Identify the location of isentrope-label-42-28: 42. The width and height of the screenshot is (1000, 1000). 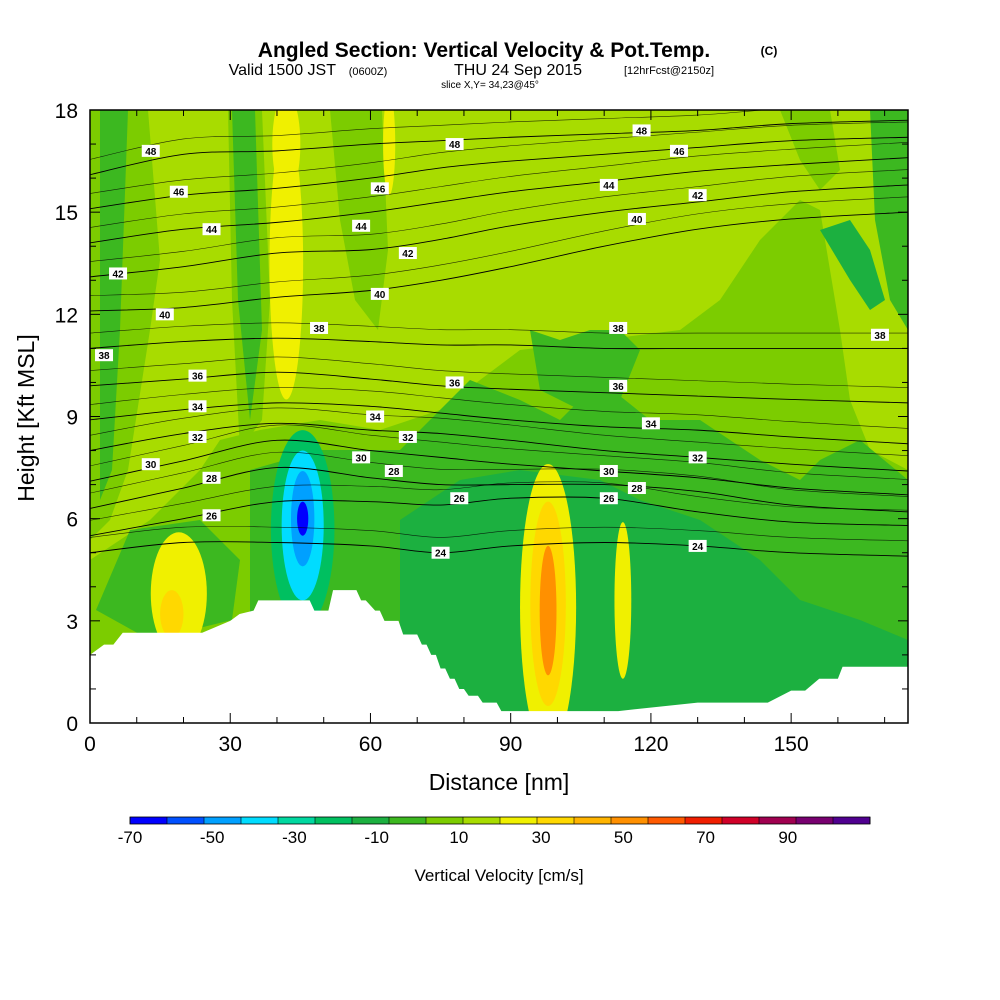
(697, 195).